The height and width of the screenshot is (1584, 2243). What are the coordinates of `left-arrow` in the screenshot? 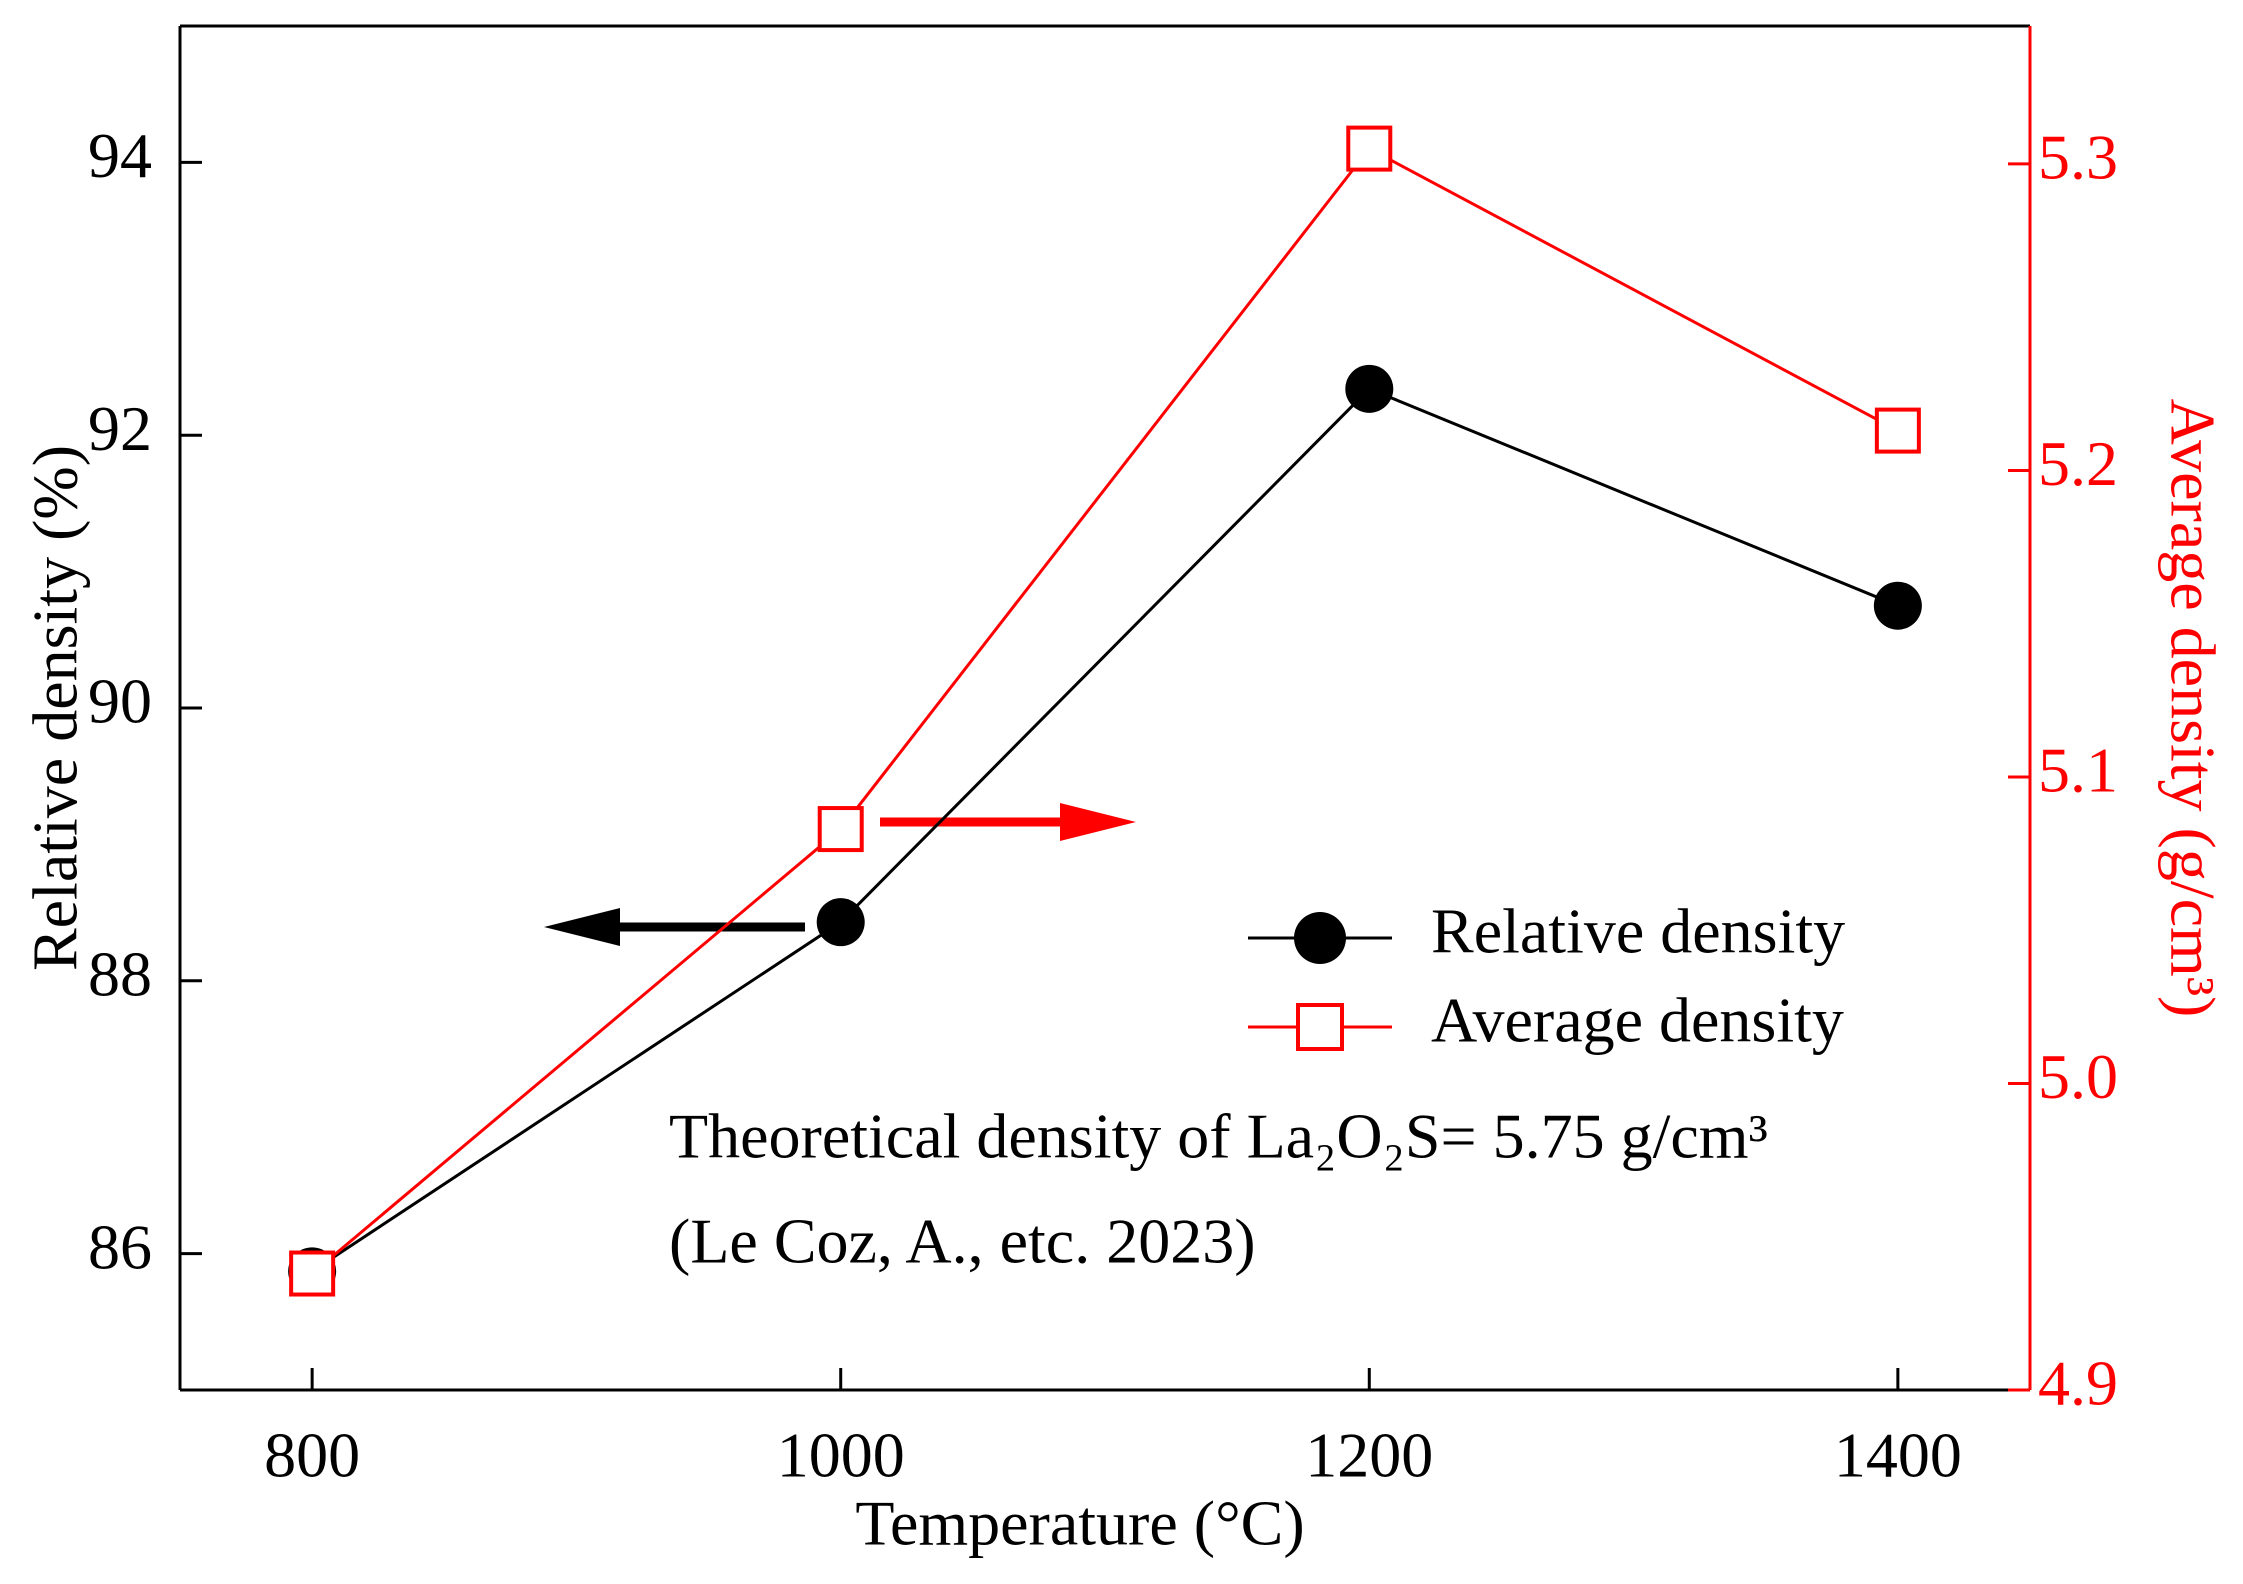 It's located at (674, 927).